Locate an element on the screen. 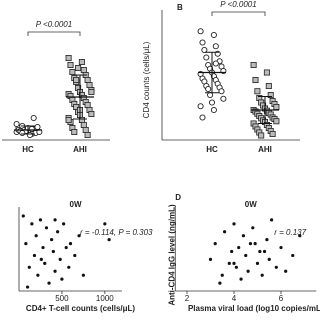 Image resolution: width=320 pixels, height=320 pixels. y-axis-label: CD4 counts (cells/μL) is located at coordinates (146, 79).